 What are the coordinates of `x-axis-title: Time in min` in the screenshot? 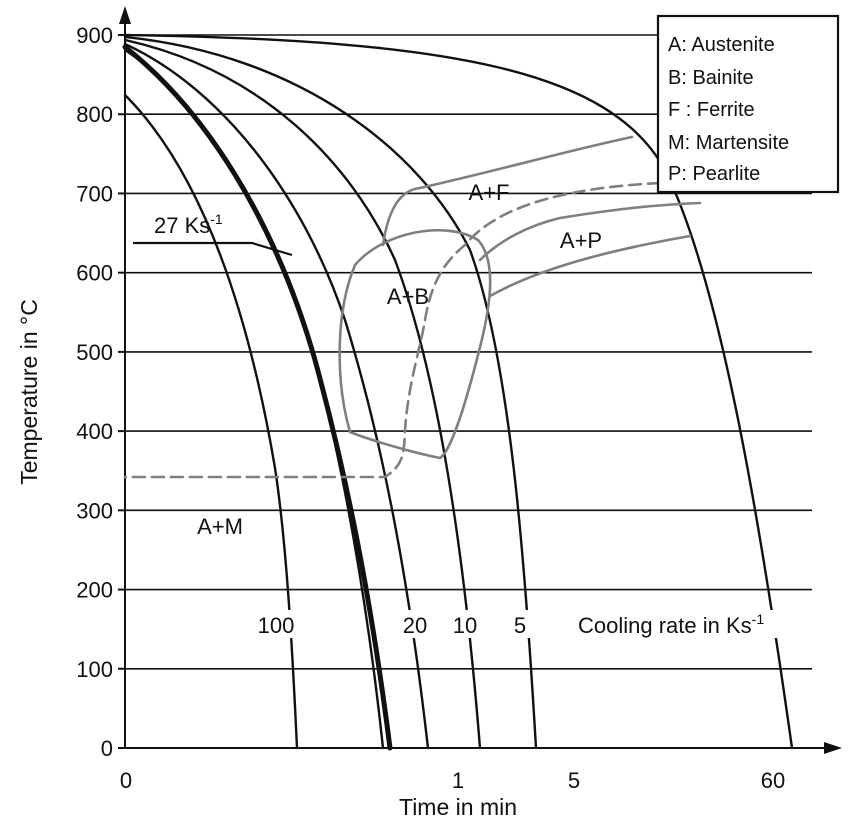 It's located at (458, 807).